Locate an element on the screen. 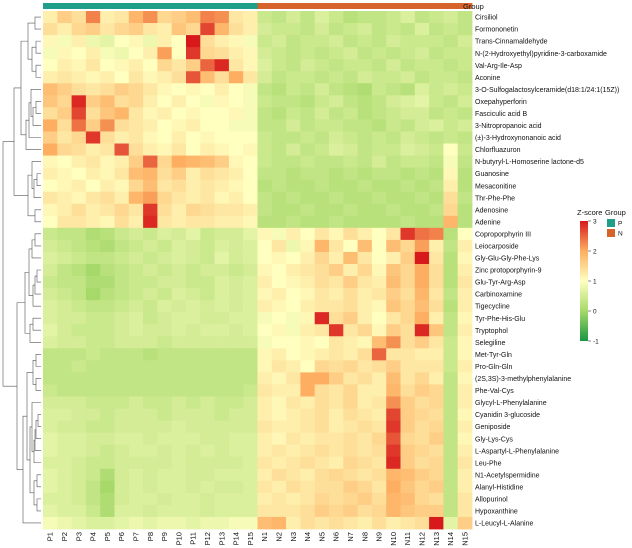  column-label: N13 is located at coordinates (436, 539).